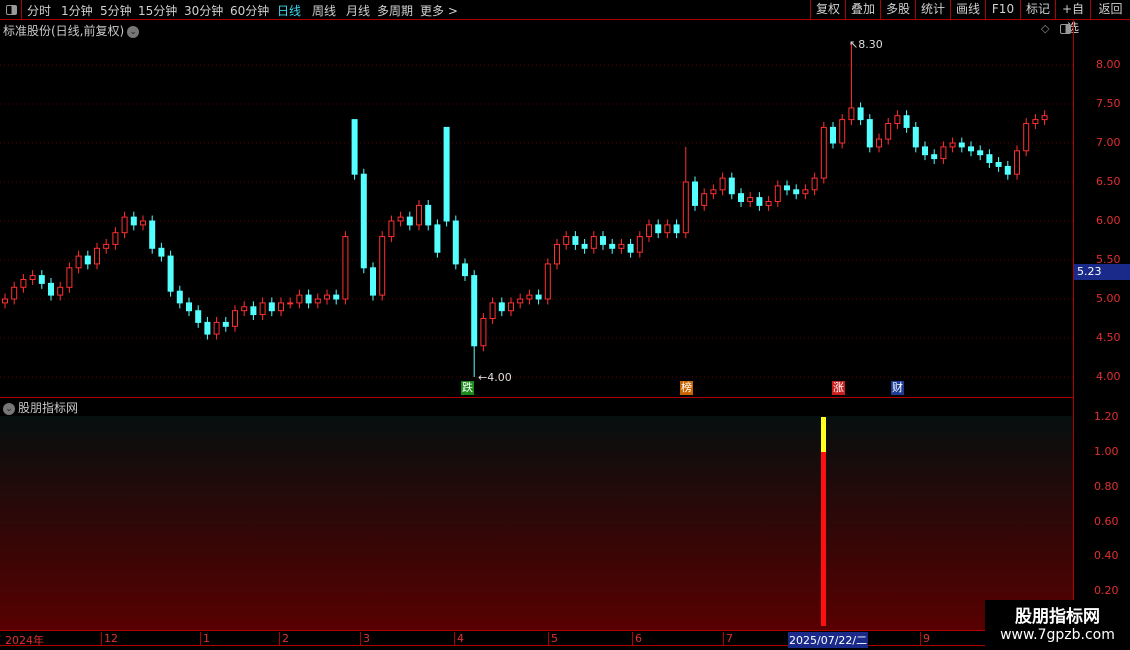 This screenshot has width=1130, height=650. Describe the element at coordinates (284, 638) in the screenshot. I see `x-tick-label: 2` at that location.